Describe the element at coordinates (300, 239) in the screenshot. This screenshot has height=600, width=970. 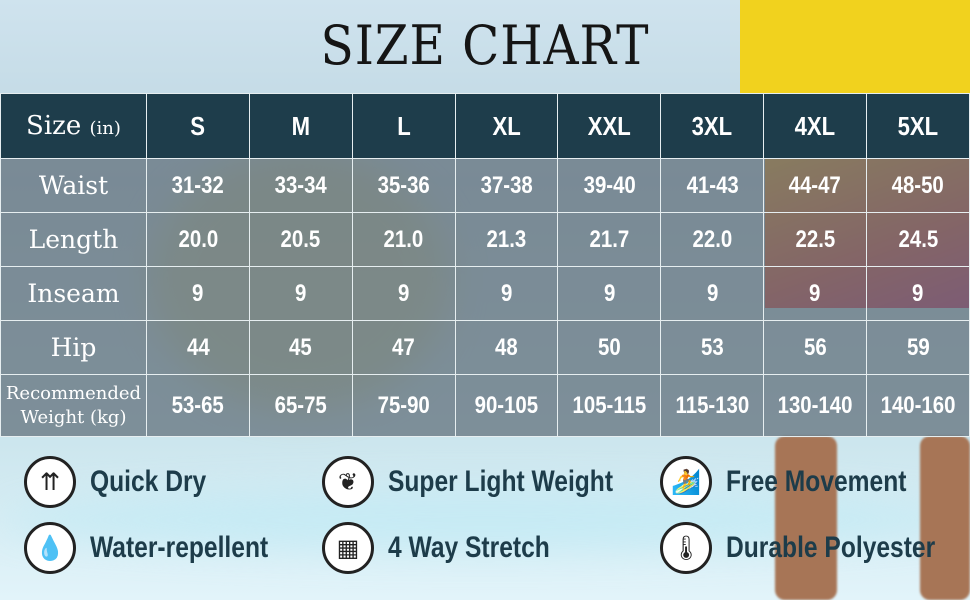
I see `table-cell: 20.5` at that location.